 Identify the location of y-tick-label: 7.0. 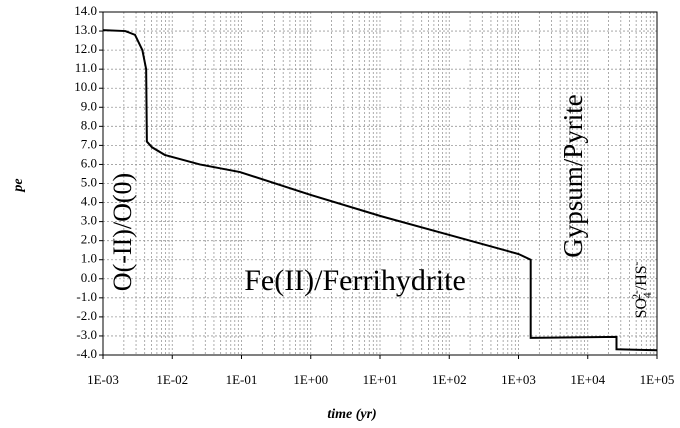
(89, 143).